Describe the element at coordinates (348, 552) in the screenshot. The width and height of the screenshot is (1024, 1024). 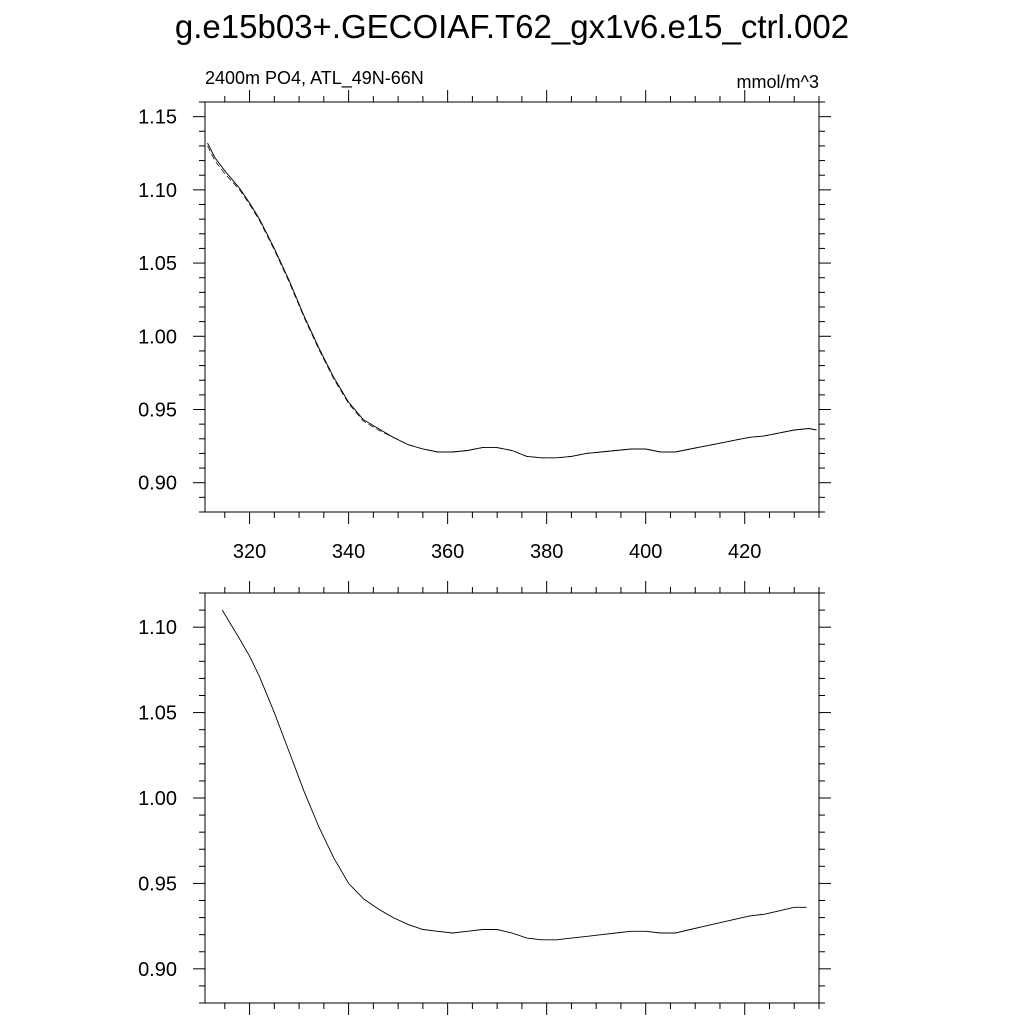
I see `x-tick-label: 340` at that location.